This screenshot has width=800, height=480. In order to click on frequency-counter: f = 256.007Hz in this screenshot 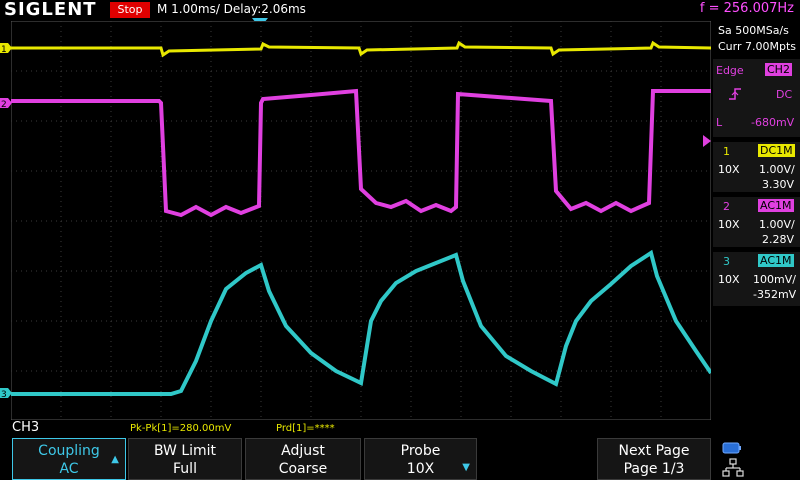, I will do `click(746, 8)`.